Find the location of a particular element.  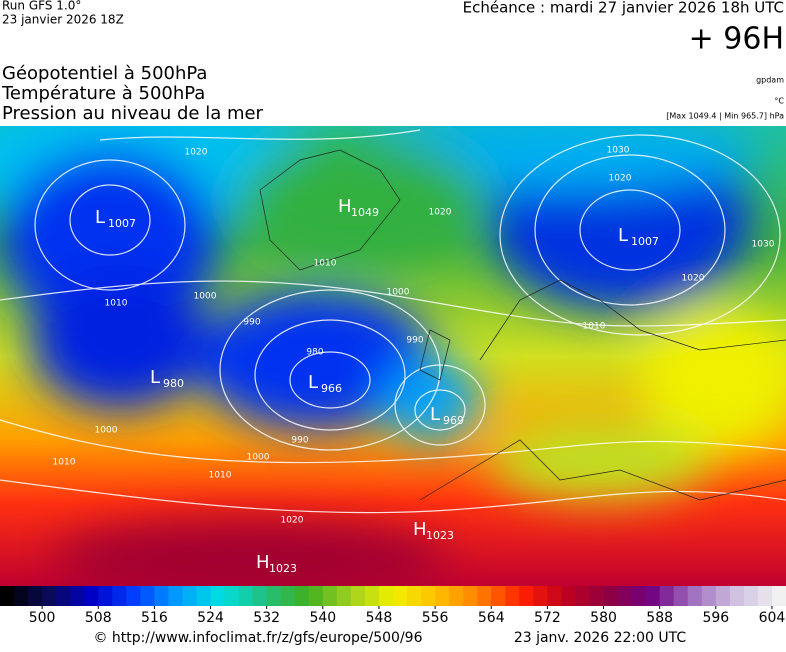

unit-label: °C is located at coordinates (779, 101).